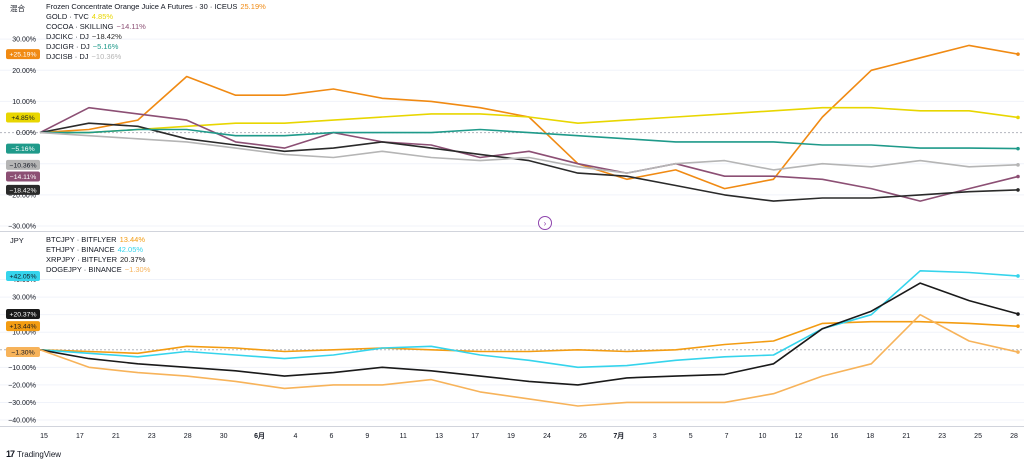 This screenshot has width=1024, height=464. I want to click on legend-row: BTCJPY · BITFLYER 13.44%, so click(98, 240).